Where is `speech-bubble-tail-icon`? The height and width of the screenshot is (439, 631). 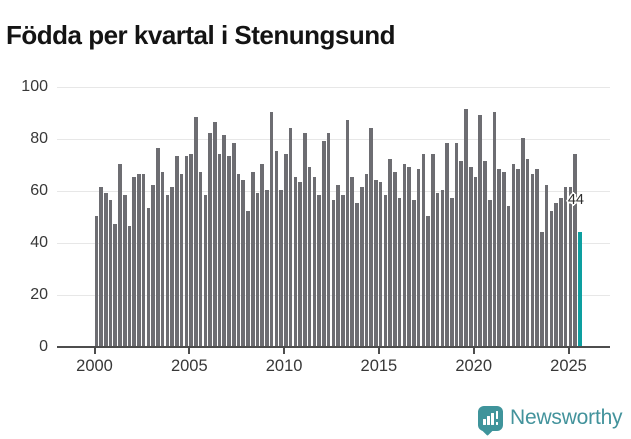 speech-bubble-tail-icon is located at coordinates (487, 429).